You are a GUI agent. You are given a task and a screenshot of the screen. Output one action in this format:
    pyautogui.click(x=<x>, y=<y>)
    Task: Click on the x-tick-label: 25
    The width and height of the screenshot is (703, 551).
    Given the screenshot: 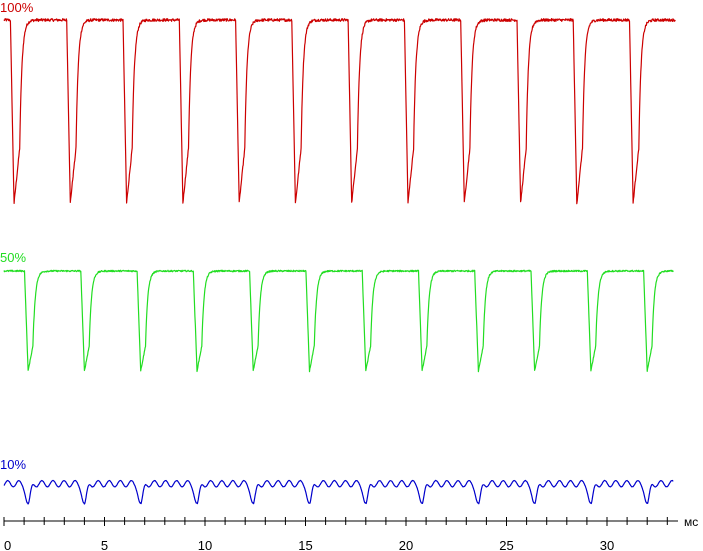 What is the action you would take?
    pyautogui.click(x=506, y=544)
    